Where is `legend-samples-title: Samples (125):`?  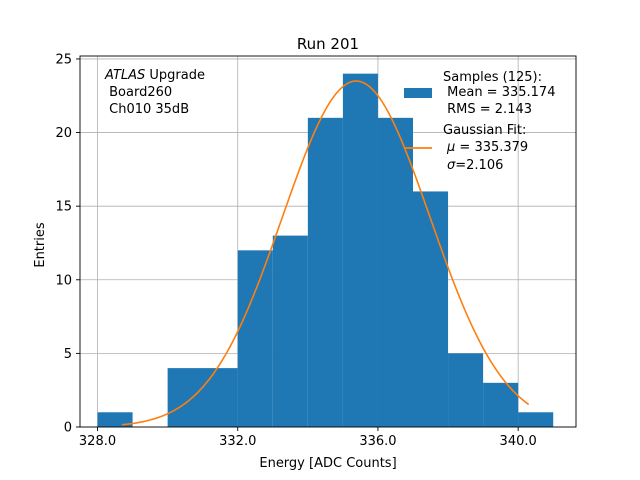 legend-samples-title: Samples (125): is located at coordinates (492, 77).